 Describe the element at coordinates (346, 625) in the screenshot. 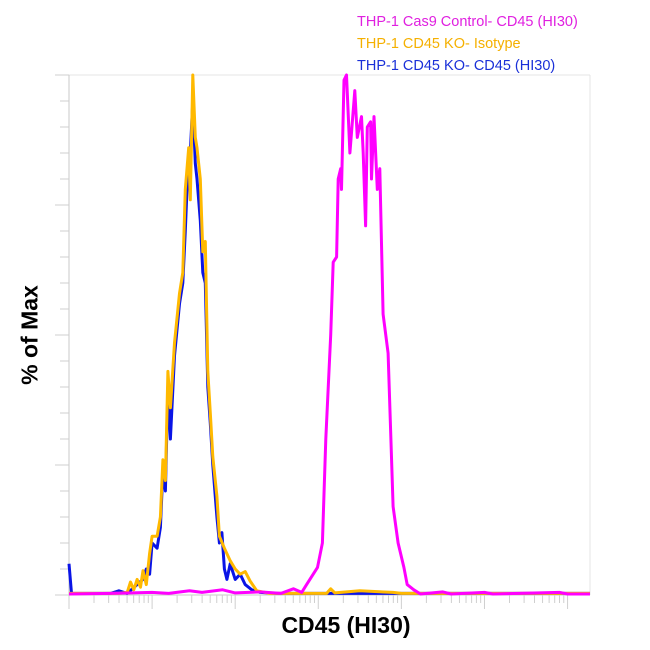

I see `x-axis-label: CD45 (HI30)` at that location.